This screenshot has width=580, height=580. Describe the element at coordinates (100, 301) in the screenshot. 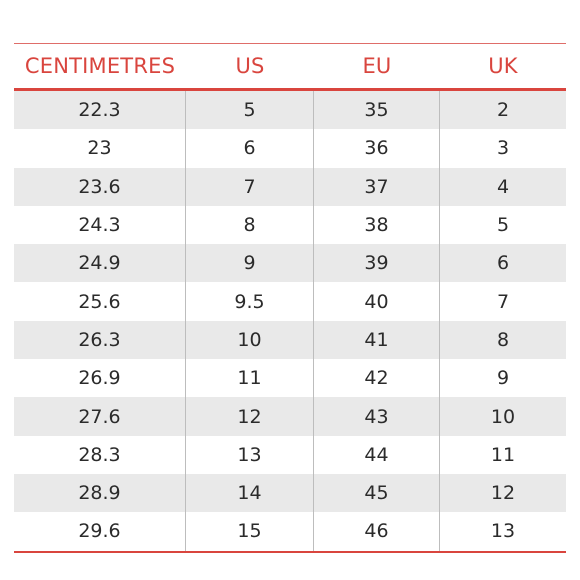

I see `cell-centimetres: 25.6` at that location.